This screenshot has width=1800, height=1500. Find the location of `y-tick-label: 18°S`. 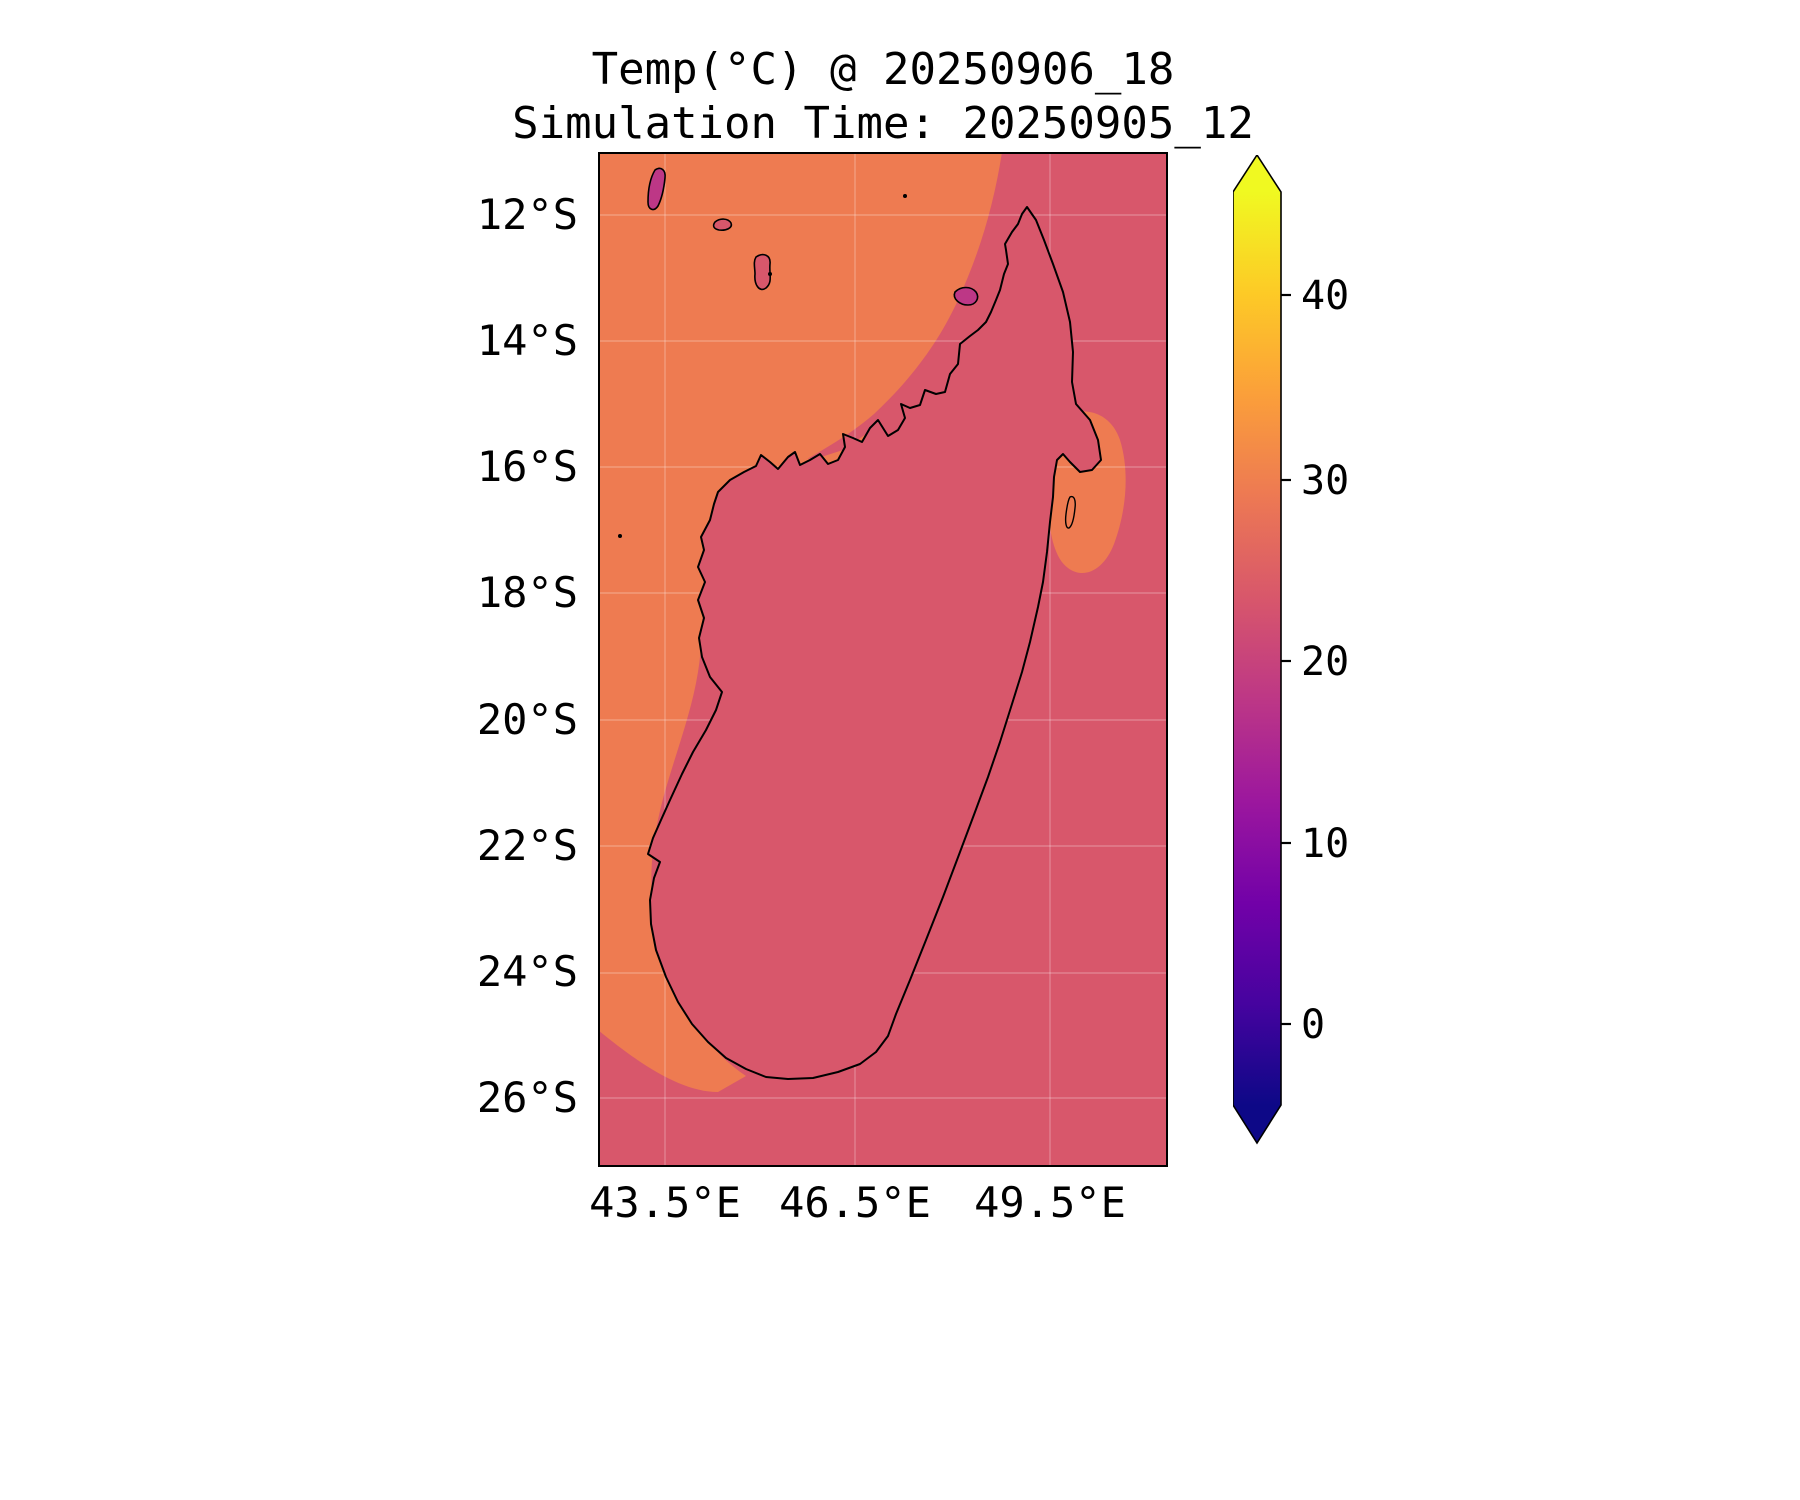

y-tick-label: 18°S is located at coordinates (527, 592).